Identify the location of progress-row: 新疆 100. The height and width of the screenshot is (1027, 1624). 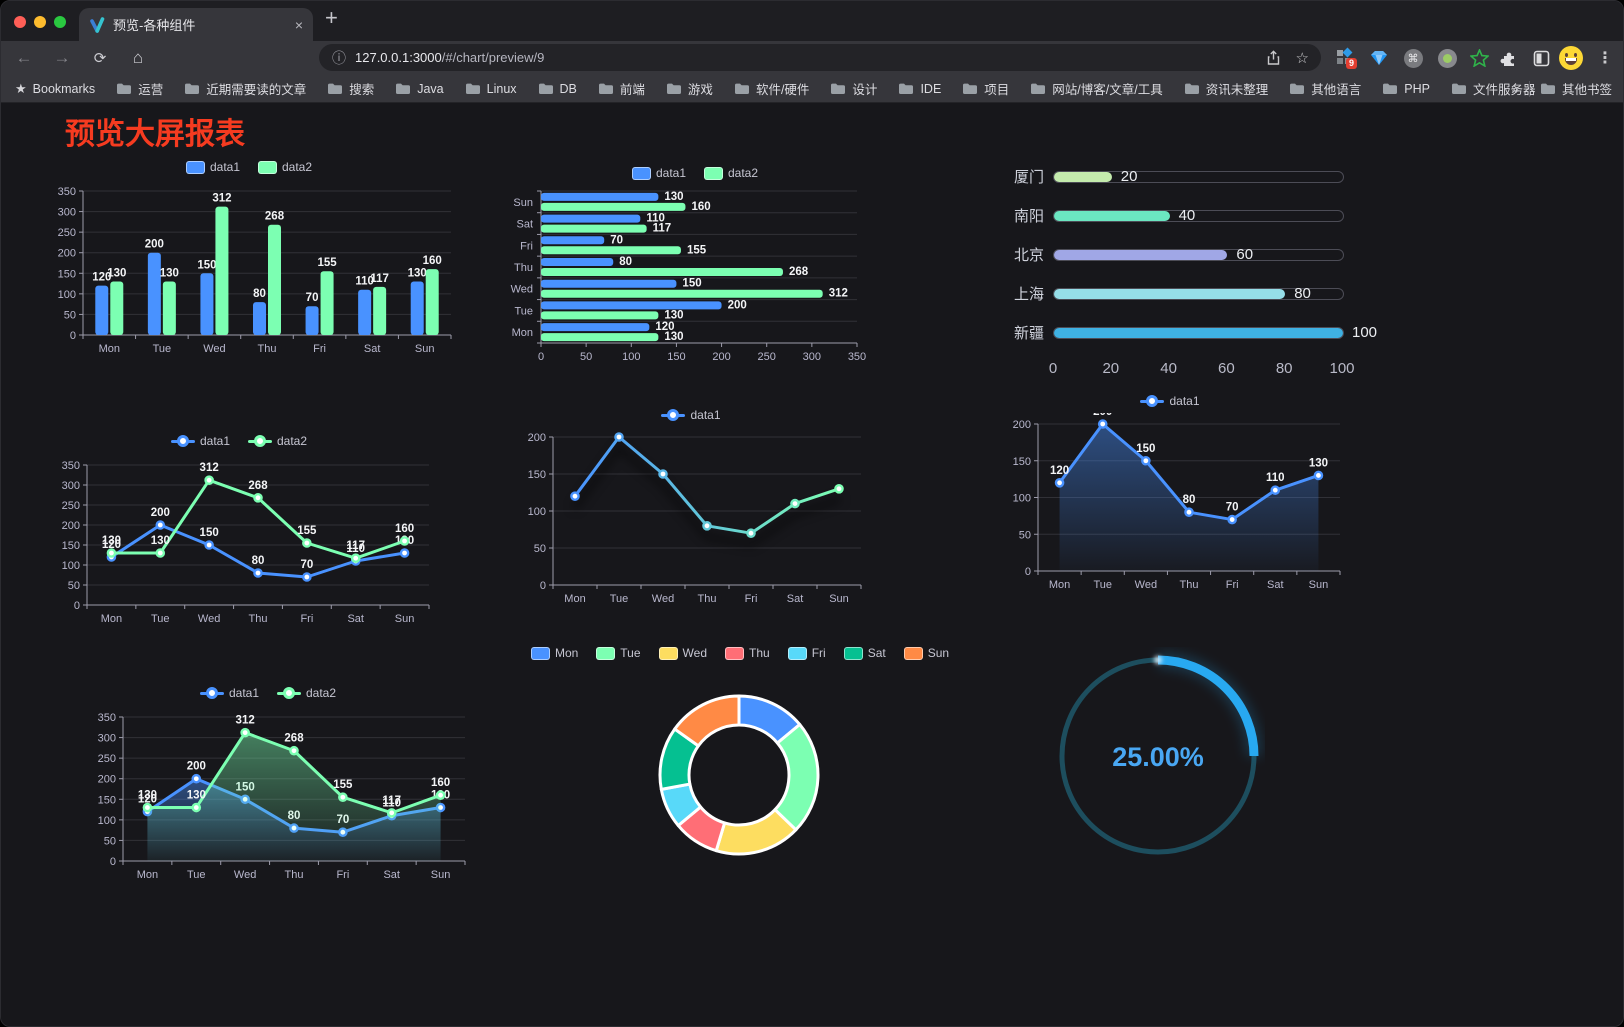
(1195, 333).